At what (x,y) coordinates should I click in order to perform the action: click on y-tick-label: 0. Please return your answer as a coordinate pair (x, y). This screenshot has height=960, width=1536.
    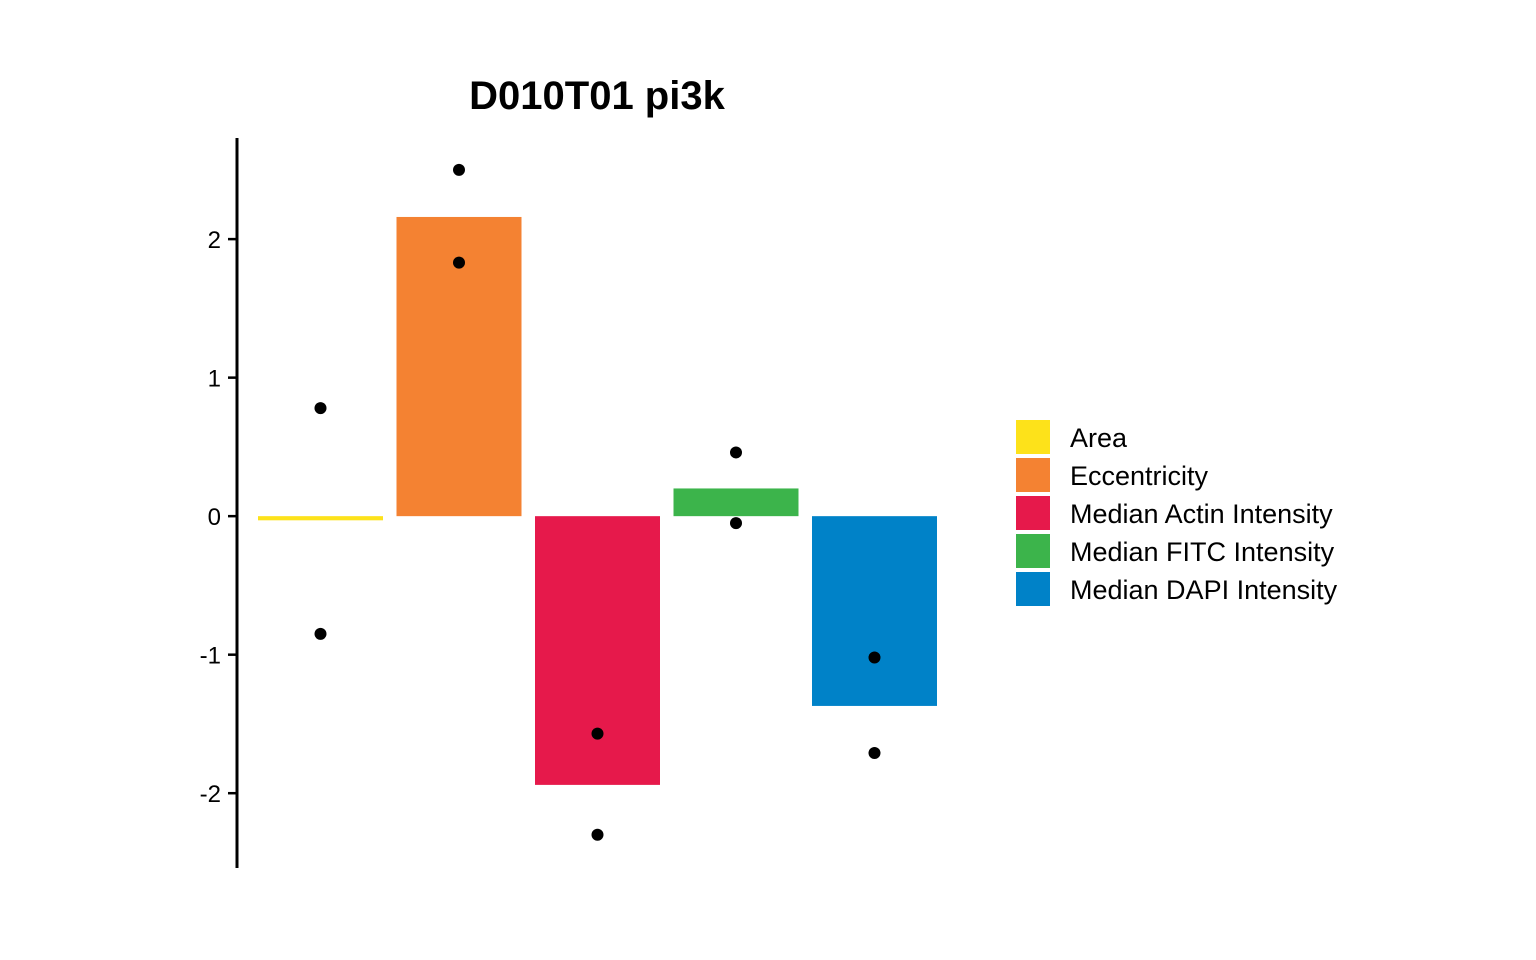
    Looking at the image, I should click on (214, 517).